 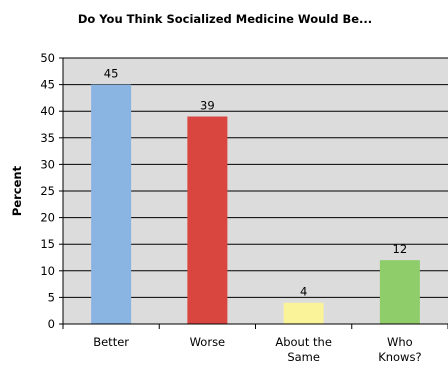 What do you see at coordinates (400, 249) in the screenshot?
I see `data-label: 12` at bounding box center [400, 249].